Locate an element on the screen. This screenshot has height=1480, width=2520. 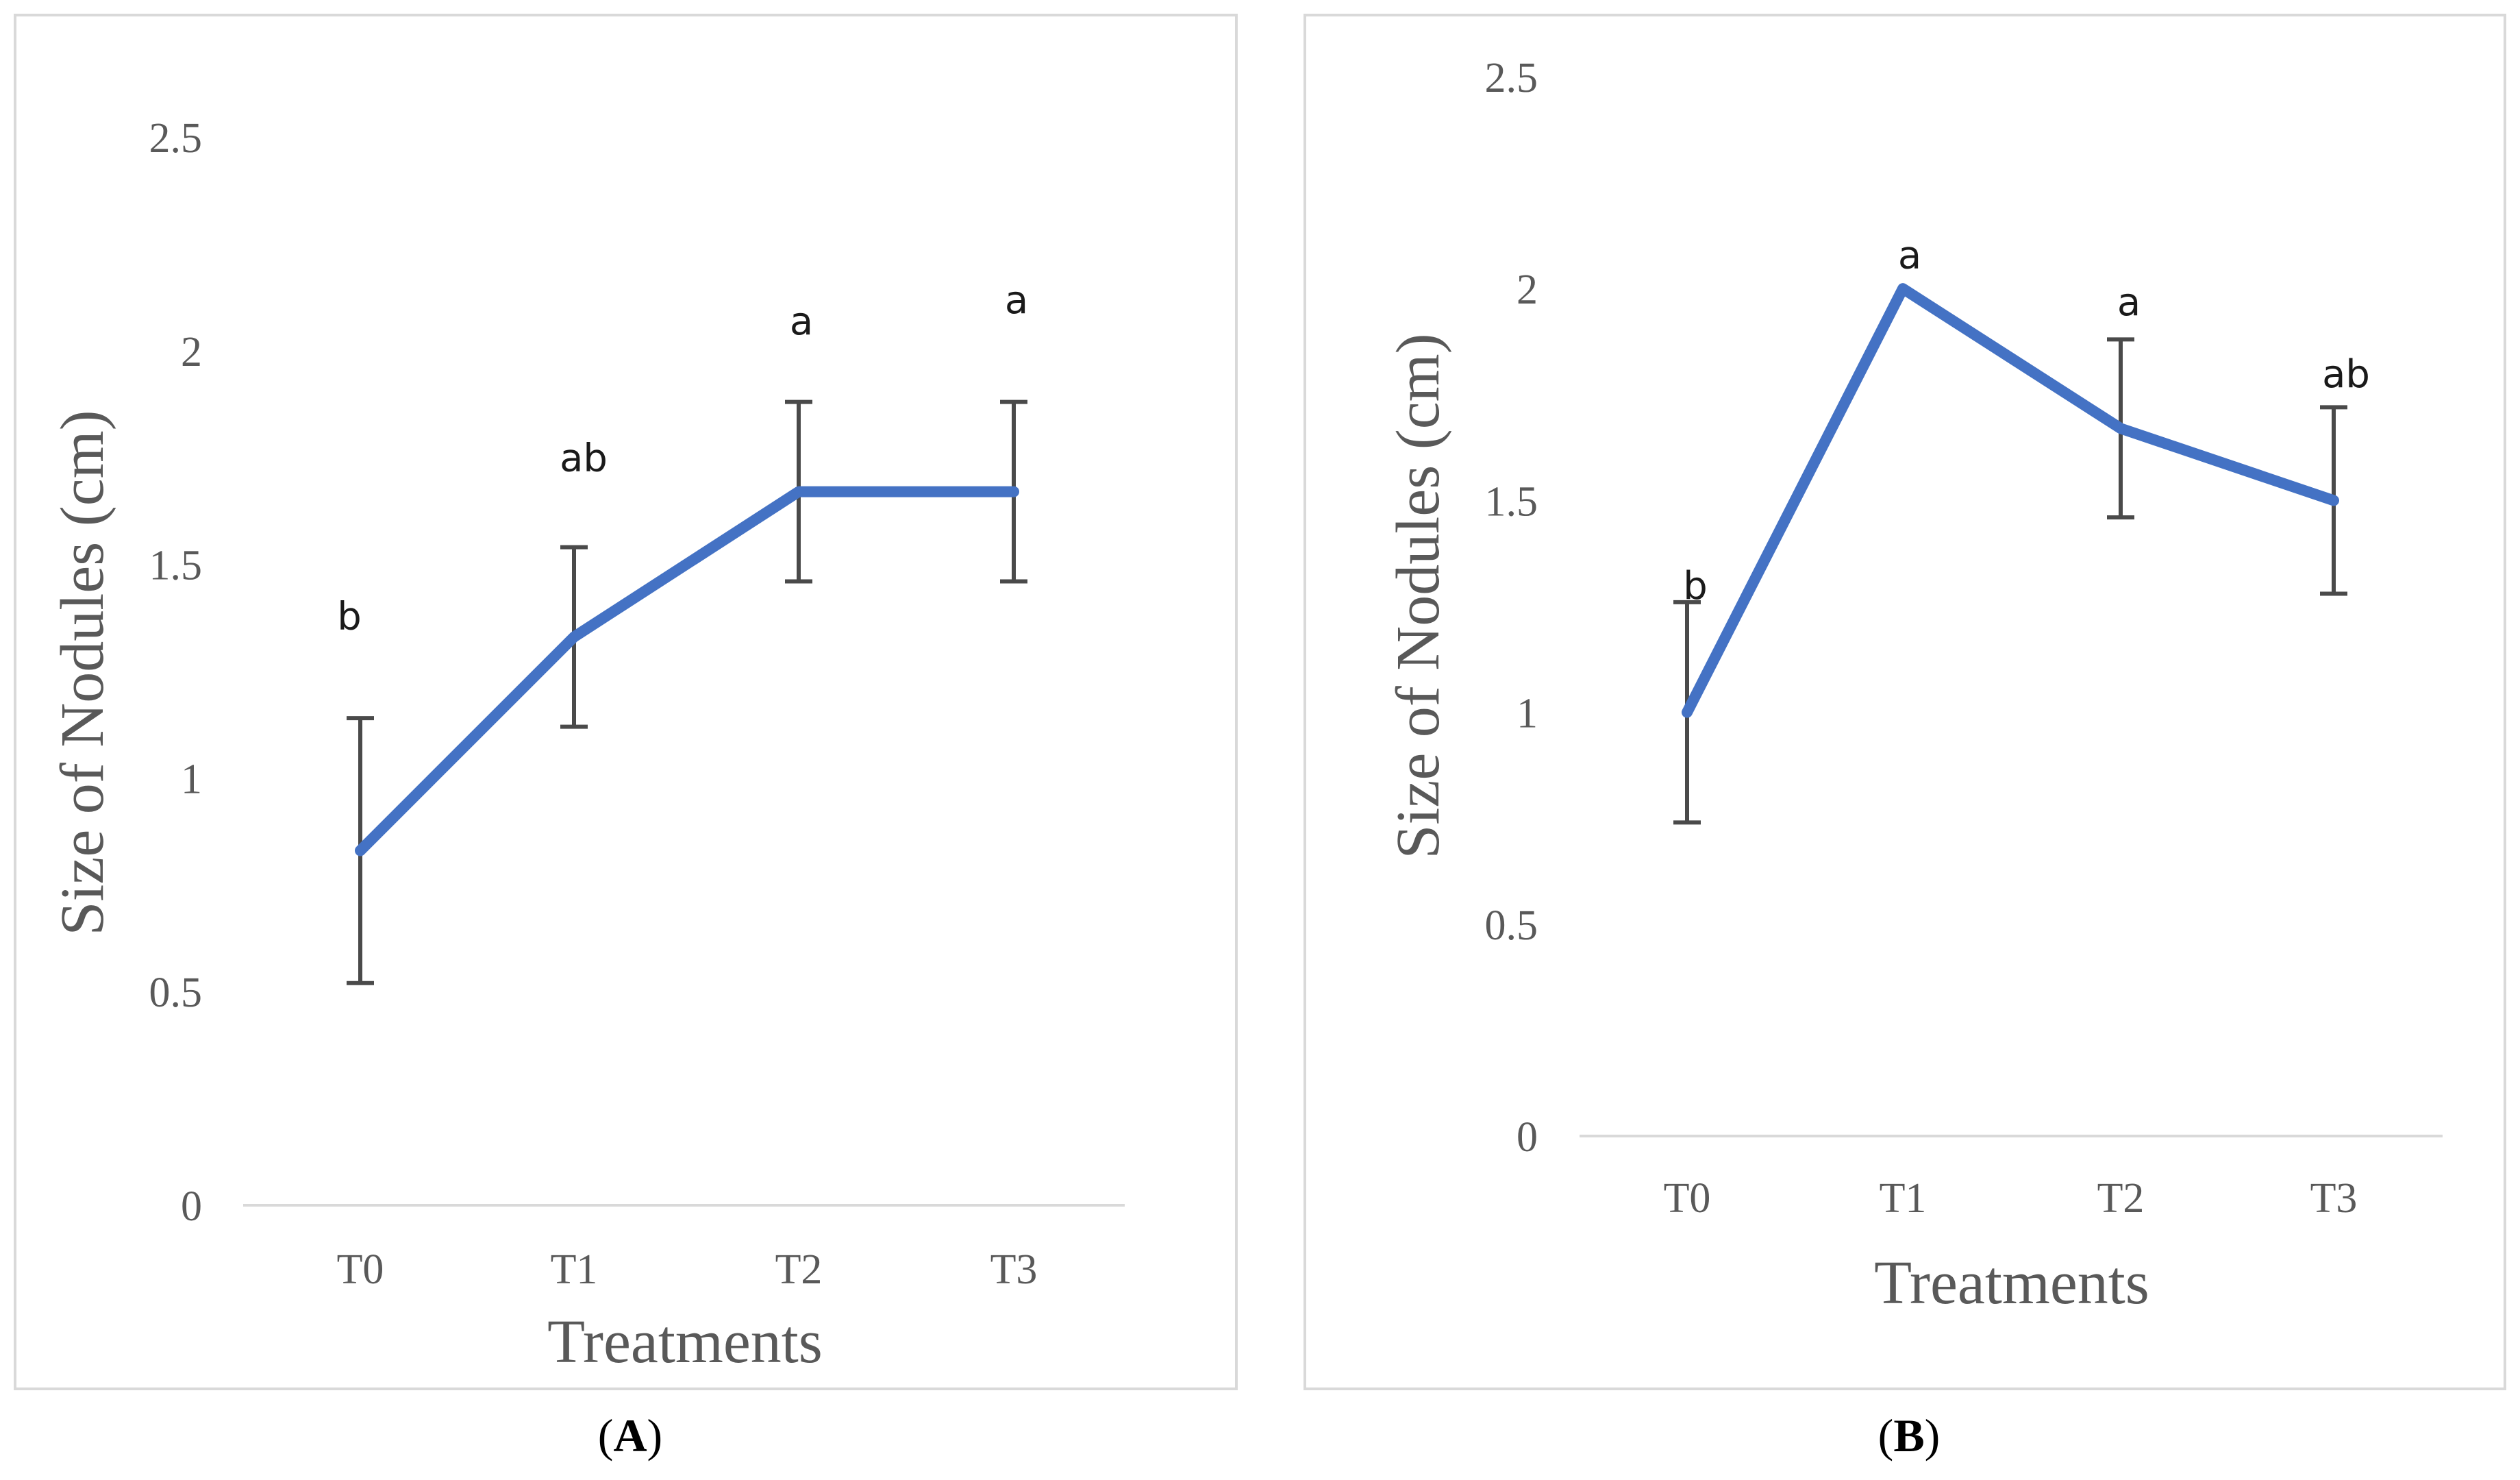
chart-b-y-tick-label: 1 is located at coordinates (1527, 714).